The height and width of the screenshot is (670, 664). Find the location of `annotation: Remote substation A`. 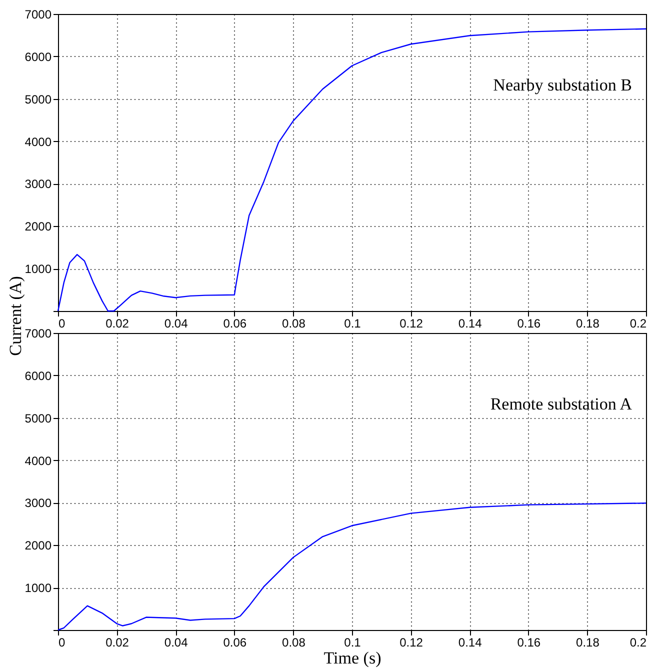

annotation: Remote substation A is located at coordinates (561, 404).